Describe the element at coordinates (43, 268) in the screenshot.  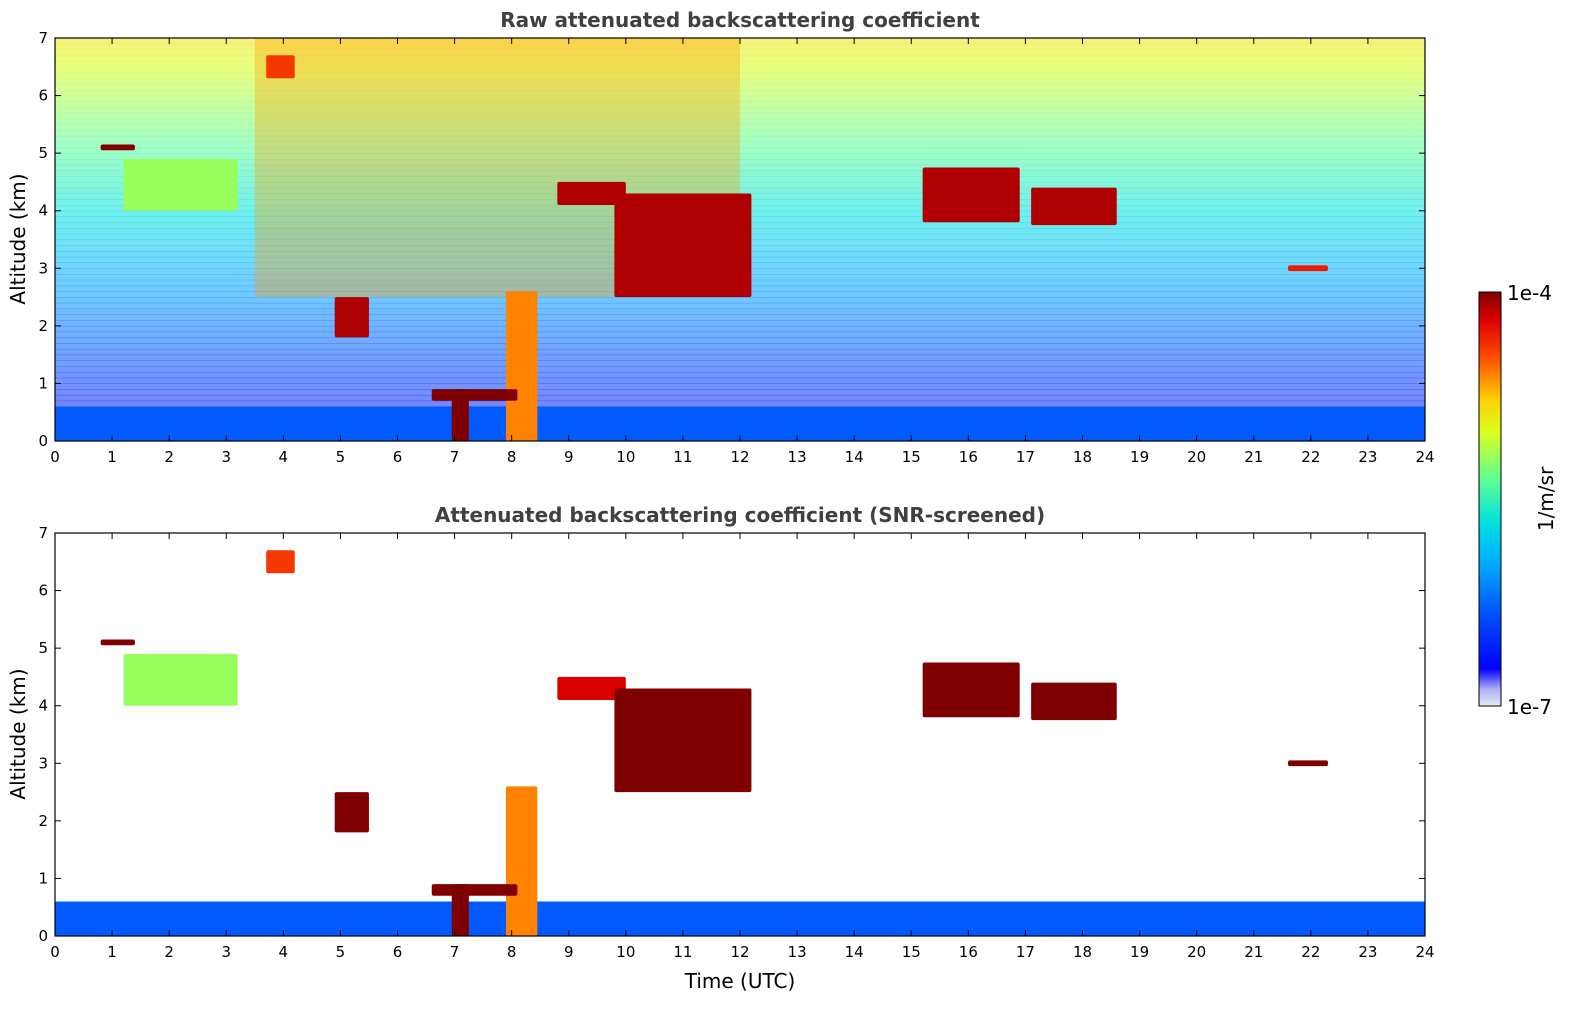
I see `y-tick-label: 3` at that location.